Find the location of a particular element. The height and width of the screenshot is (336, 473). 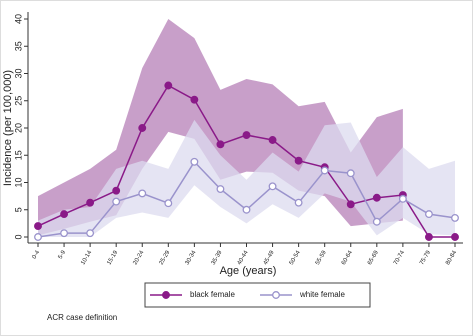

legend is located at coordinates (257, 295).